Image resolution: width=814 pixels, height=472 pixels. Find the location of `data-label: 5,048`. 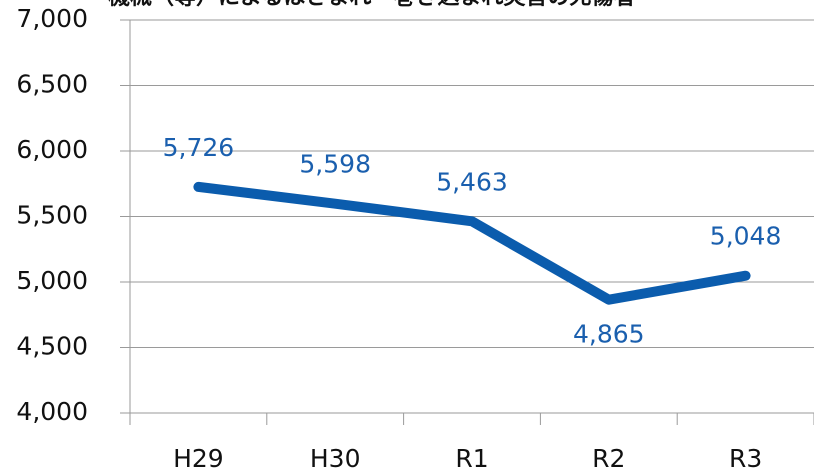

data-label: 5,048 is located at coordinates (746, 236).